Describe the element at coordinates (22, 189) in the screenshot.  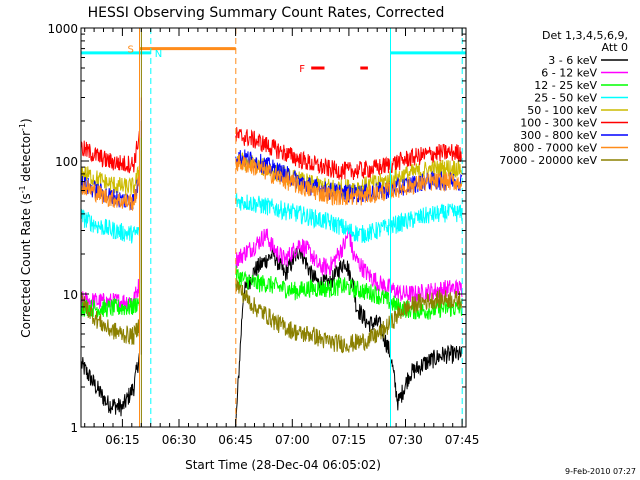
I see `y-axis-label-sup1: -1` at that location.